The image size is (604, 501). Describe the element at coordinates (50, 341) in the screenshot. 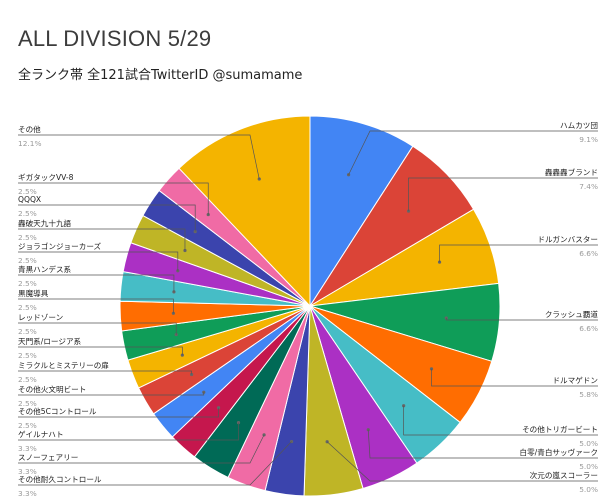

I see `slice-label: 天門系/ロージア系` at that location.